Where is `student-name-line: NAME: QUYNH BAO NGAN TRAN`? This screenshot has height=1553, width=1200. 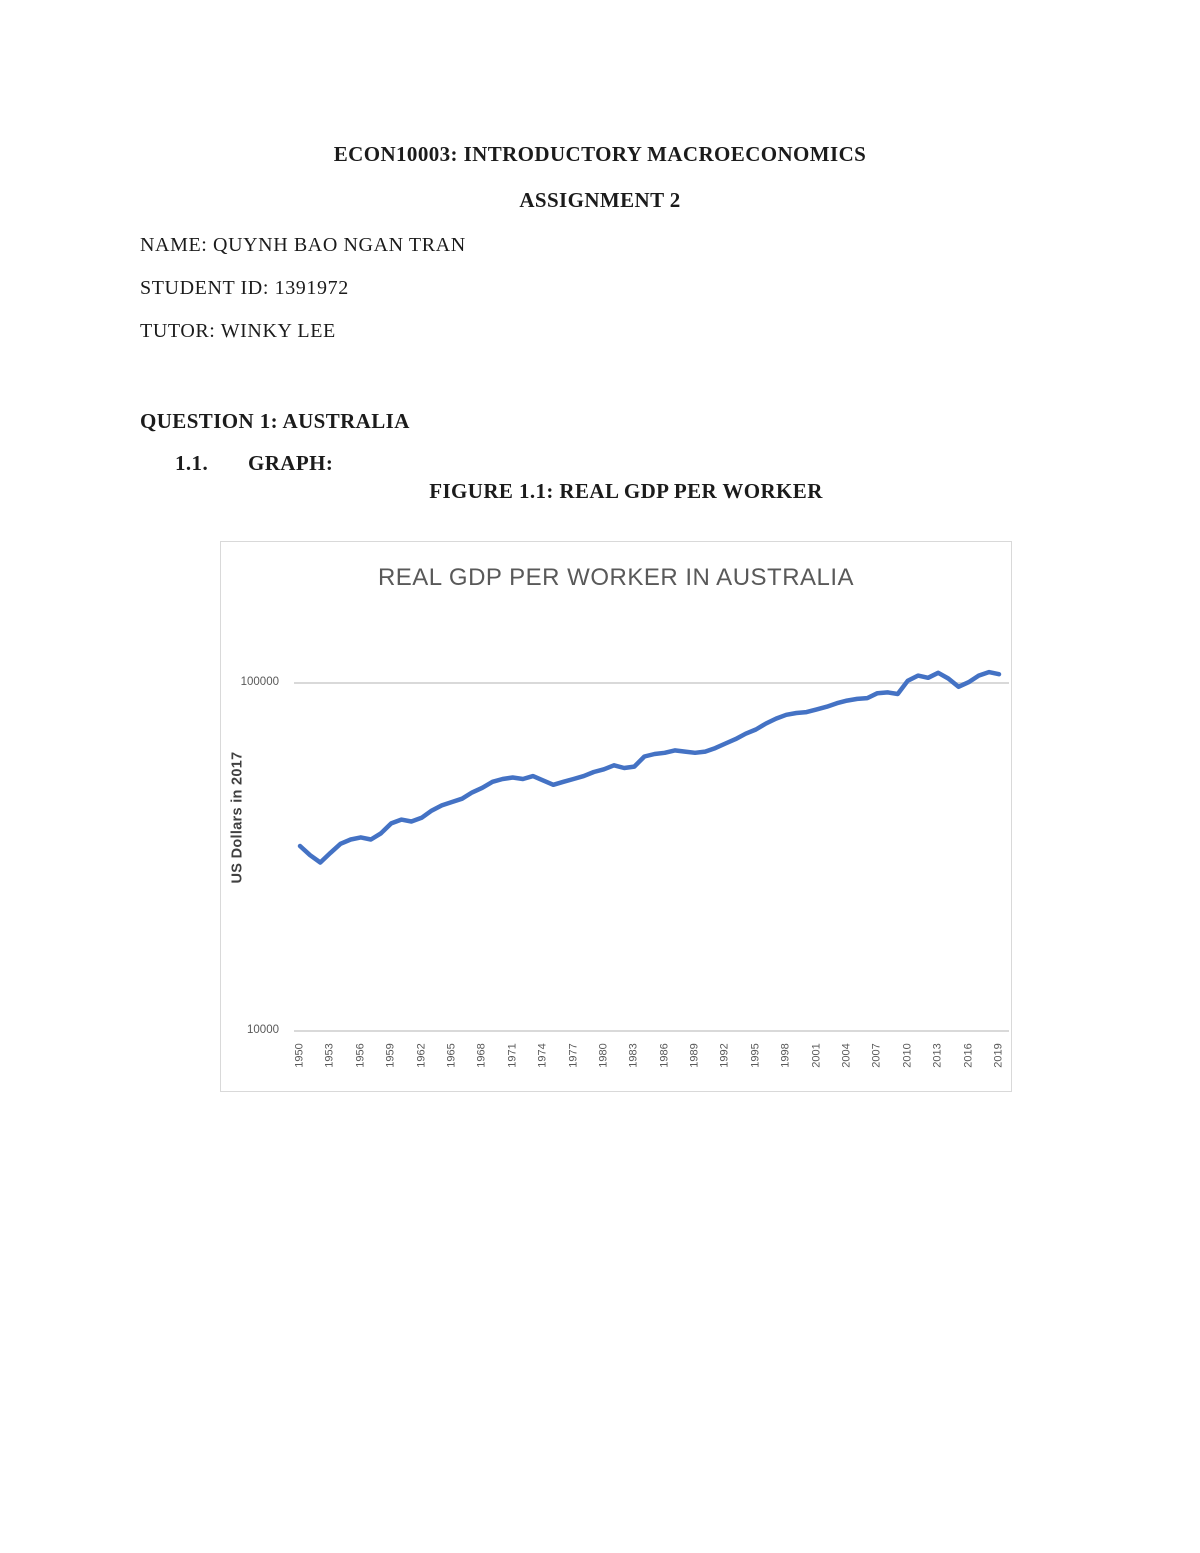
student-name-line: NAME: QUYNH BAO NGAN TRAN is located at coordinates (303, 245).